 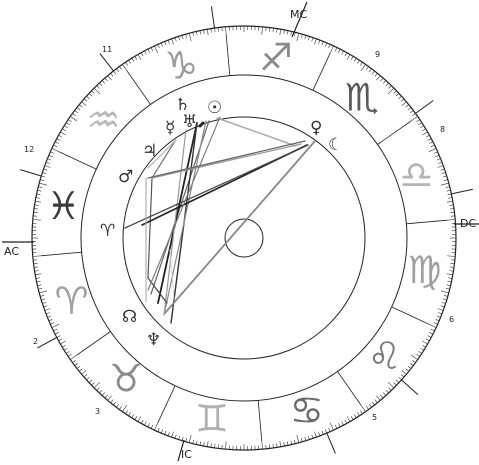 What do you see at coordinates (214, 108) in the screenshot?
I see `sun-icon: ☉` at bounding box center [214, 108].